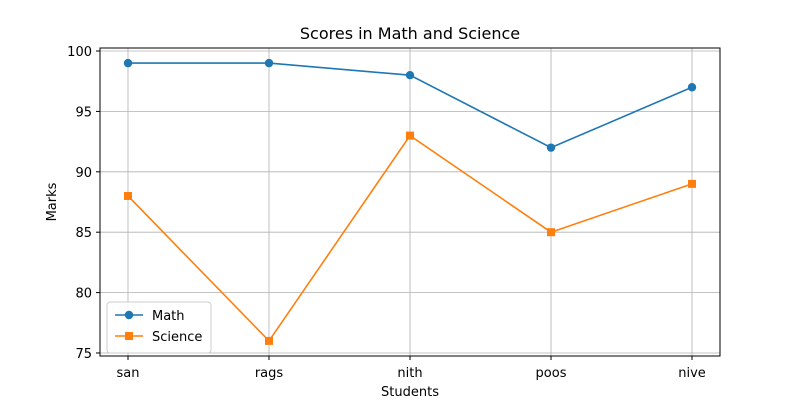 The height and width of the screenshot is (400, 800). I want to click on legend-label: Math, so click(168, 316).